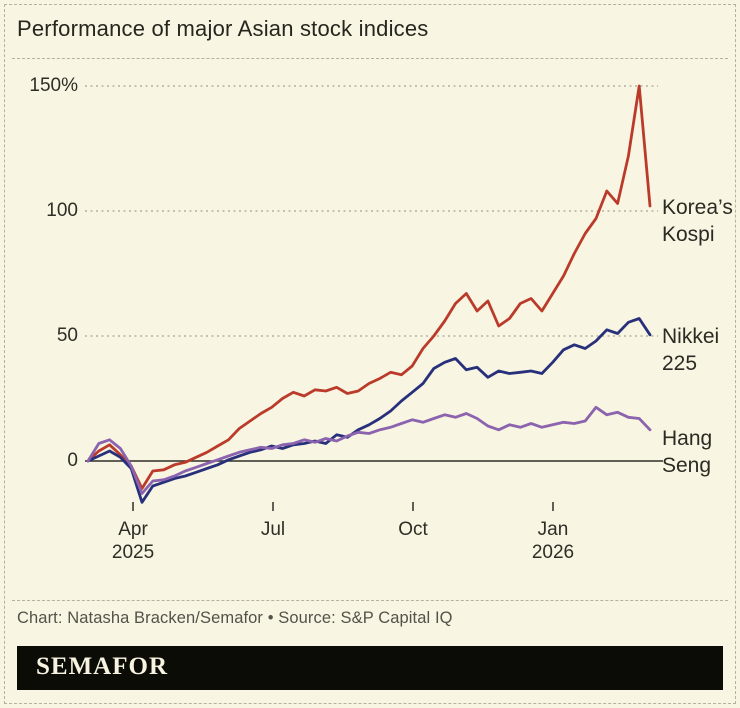 The image size is (740, 708). I want to click on series-label-line: Hang, so click(687, 438).